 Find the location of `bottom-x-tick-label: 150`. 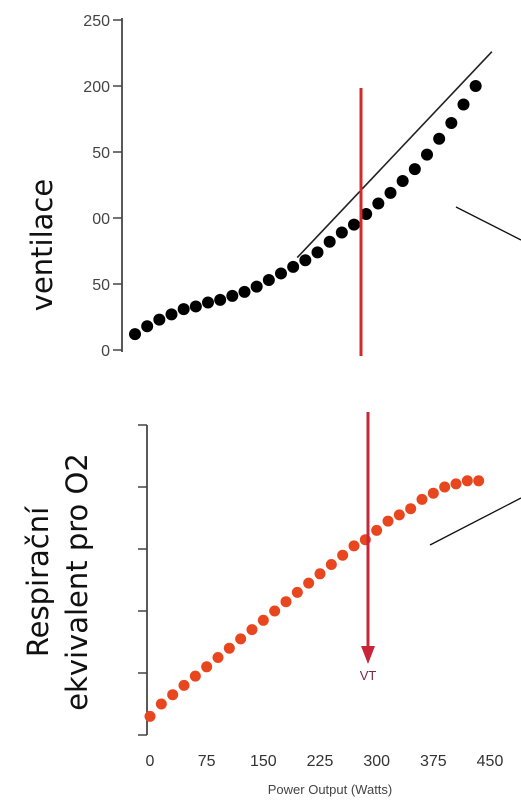

bottom-x-tick-label: 150 is located at coordinates (263, 761).